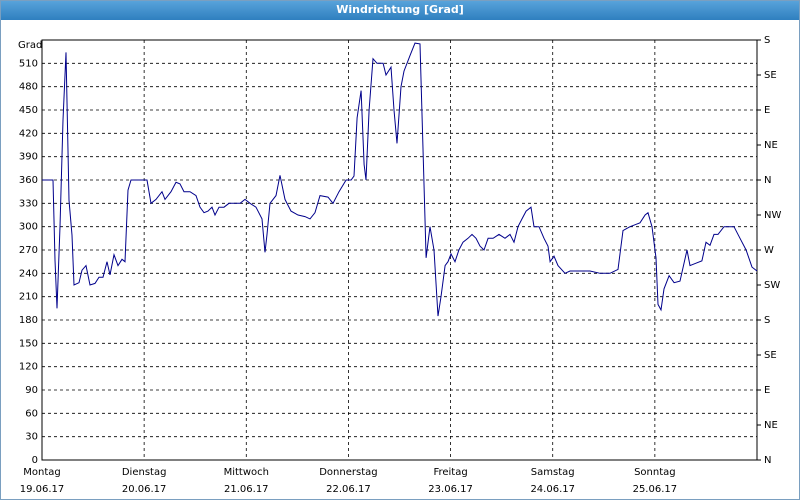 This screenshot has height=500, width=800. What do you see at coordinates (772, 285) in the screenshot?
I see `y2-tick-label: SW` at bounding box center [772, 285].